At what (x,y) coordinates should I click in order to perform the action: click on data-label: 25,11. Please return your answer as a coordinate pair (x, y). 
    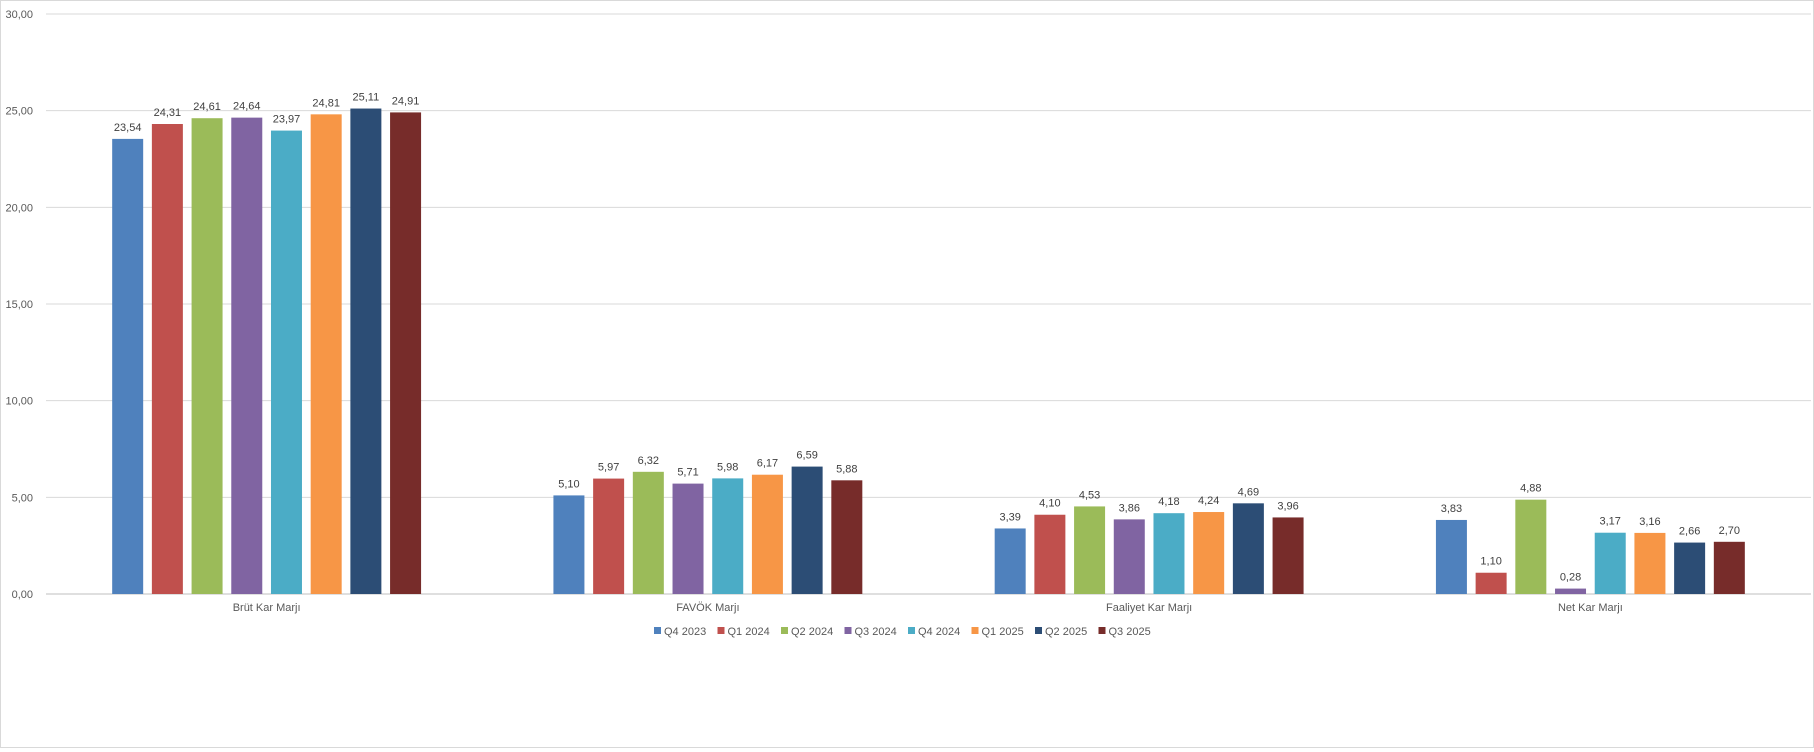
    Looking at the image, I should click on (366, 98).